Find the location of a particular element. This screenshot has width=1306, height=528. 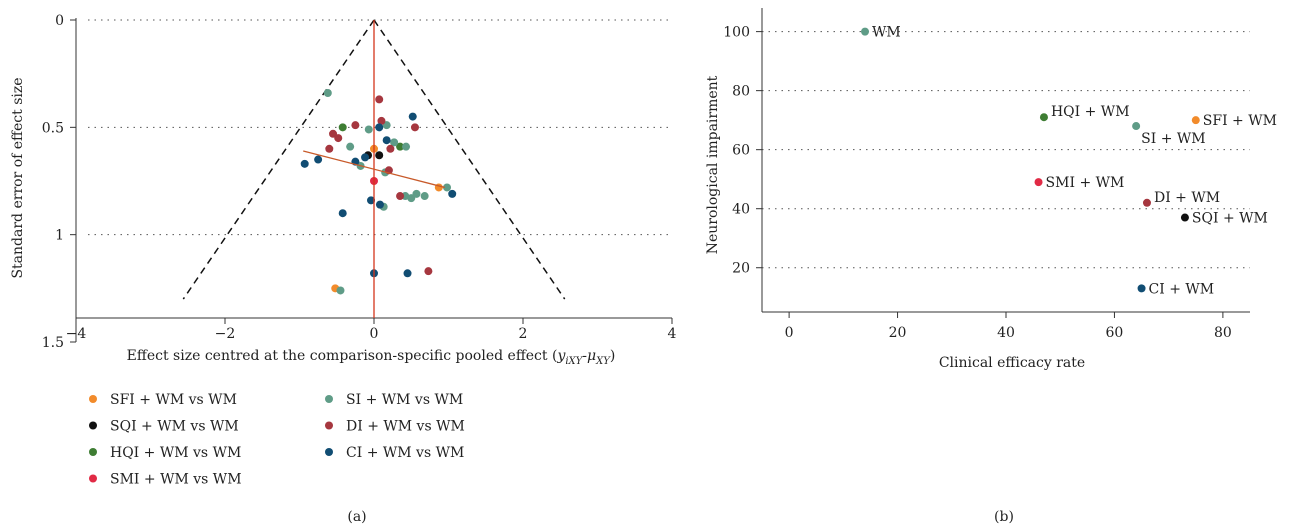

funnel-y-axis-label: Standard error of effect size is located at coordinates (18, 177).